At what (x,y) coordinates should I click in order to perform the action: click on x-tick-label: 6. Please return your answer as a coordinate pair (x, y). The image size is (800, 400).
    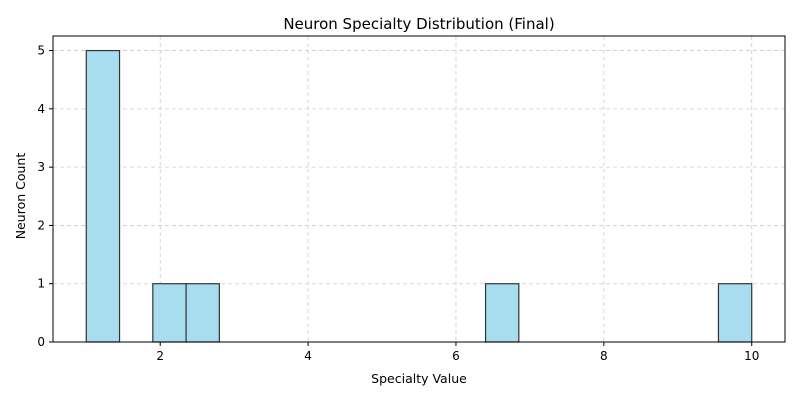
    Looking at the image, I should click on (456, 356).